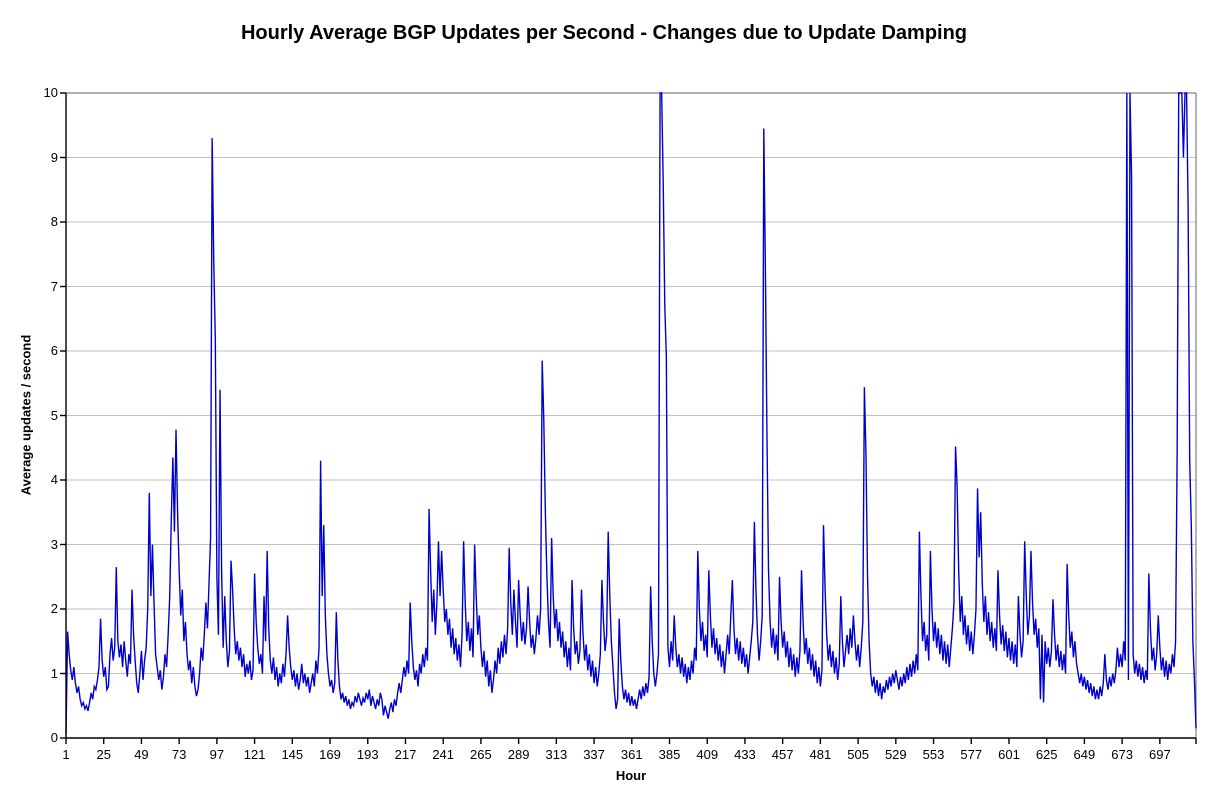  What do you see at coordinates (820, 754) in the screenshot?
I see `x-tick-label: 481` at bounding box center [820, 754].